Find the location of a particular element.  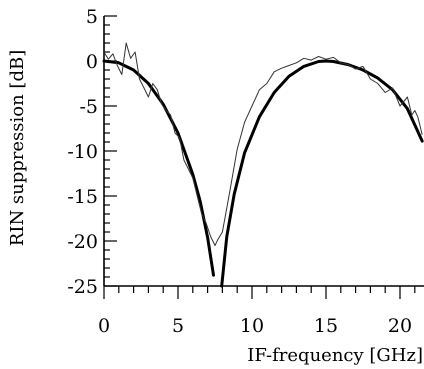

y-tick-label: 0 is located at coordinates (92, 62).